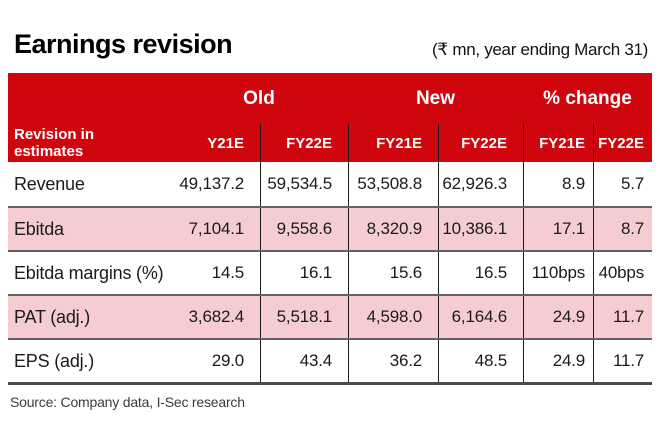 The width and height of the screenshot is (660, 440). I want to click on cell-value: 5,518.1, so click(304, 317).